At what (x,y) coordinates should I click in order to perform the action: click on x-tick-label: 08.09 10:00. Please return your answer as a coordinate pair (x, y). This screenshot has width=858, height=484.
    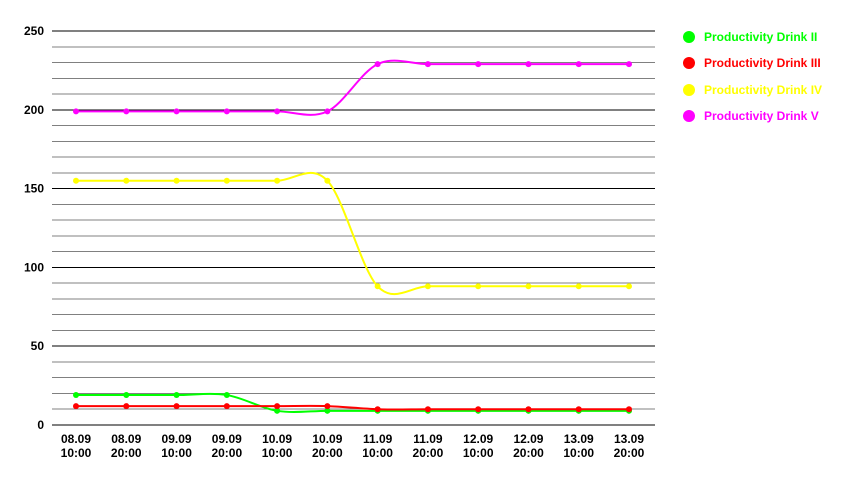
    Looking at the image, I should click on (76, 446).